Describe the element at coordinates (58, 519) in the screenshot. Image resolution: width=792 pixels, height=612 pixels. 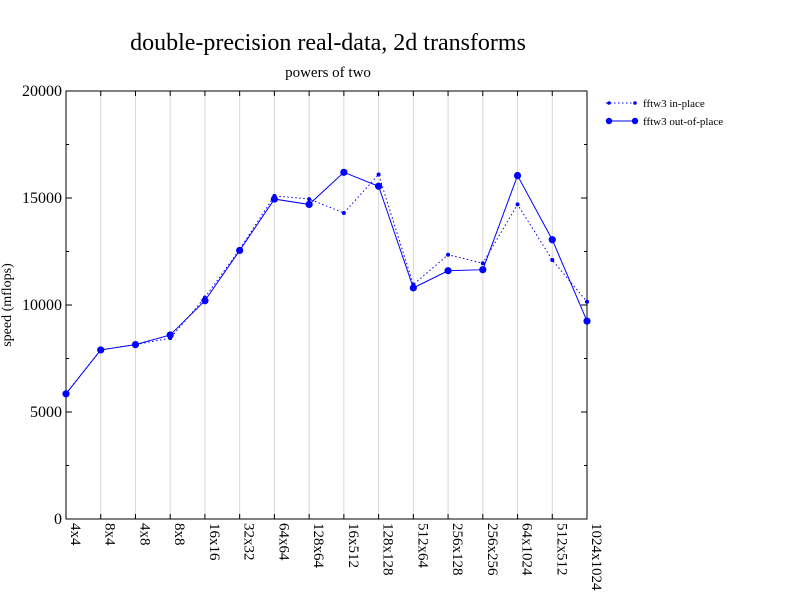
I see `y-tick-label: 0` at that location.